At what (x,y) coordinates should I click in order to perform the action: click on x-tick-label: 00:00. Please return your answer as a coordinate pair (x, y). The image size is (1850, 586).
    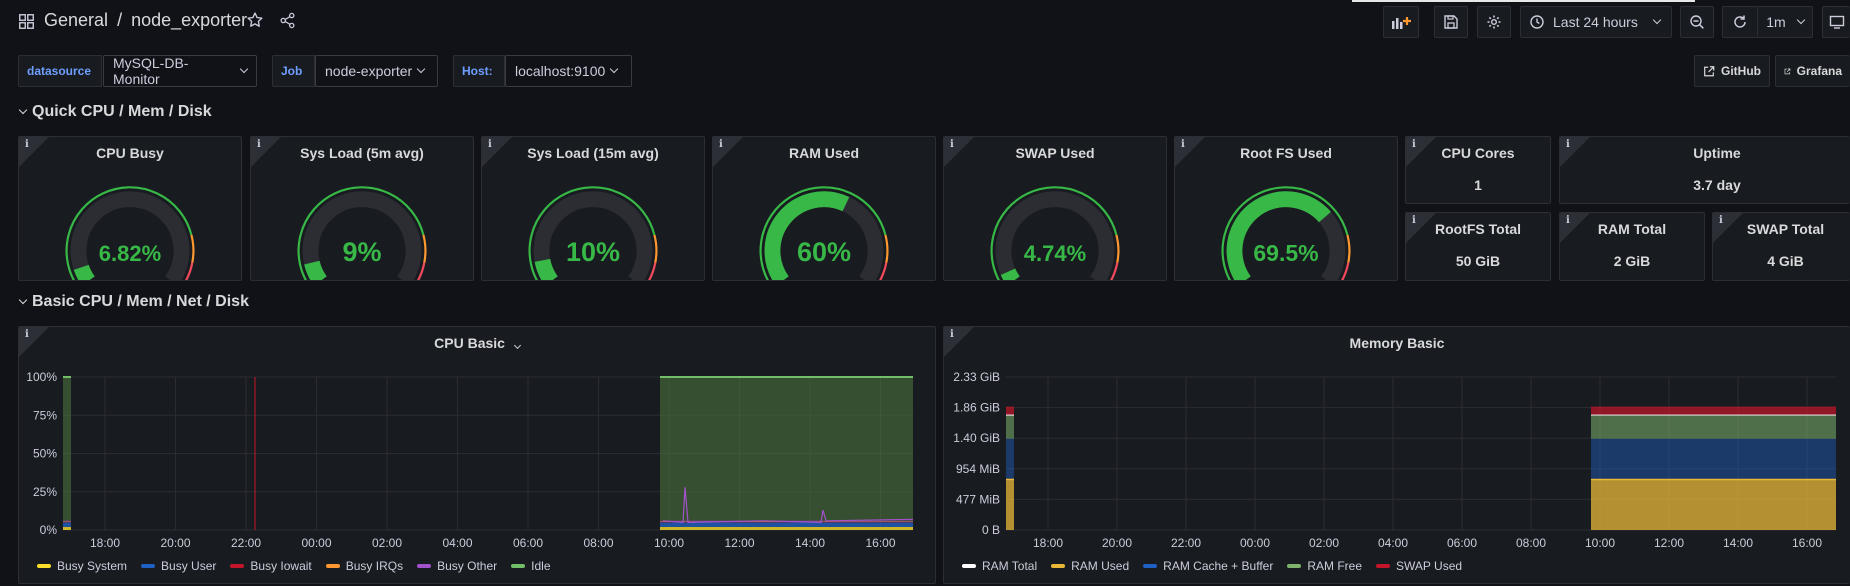
    Looking at the image, I should click on (316, 541).